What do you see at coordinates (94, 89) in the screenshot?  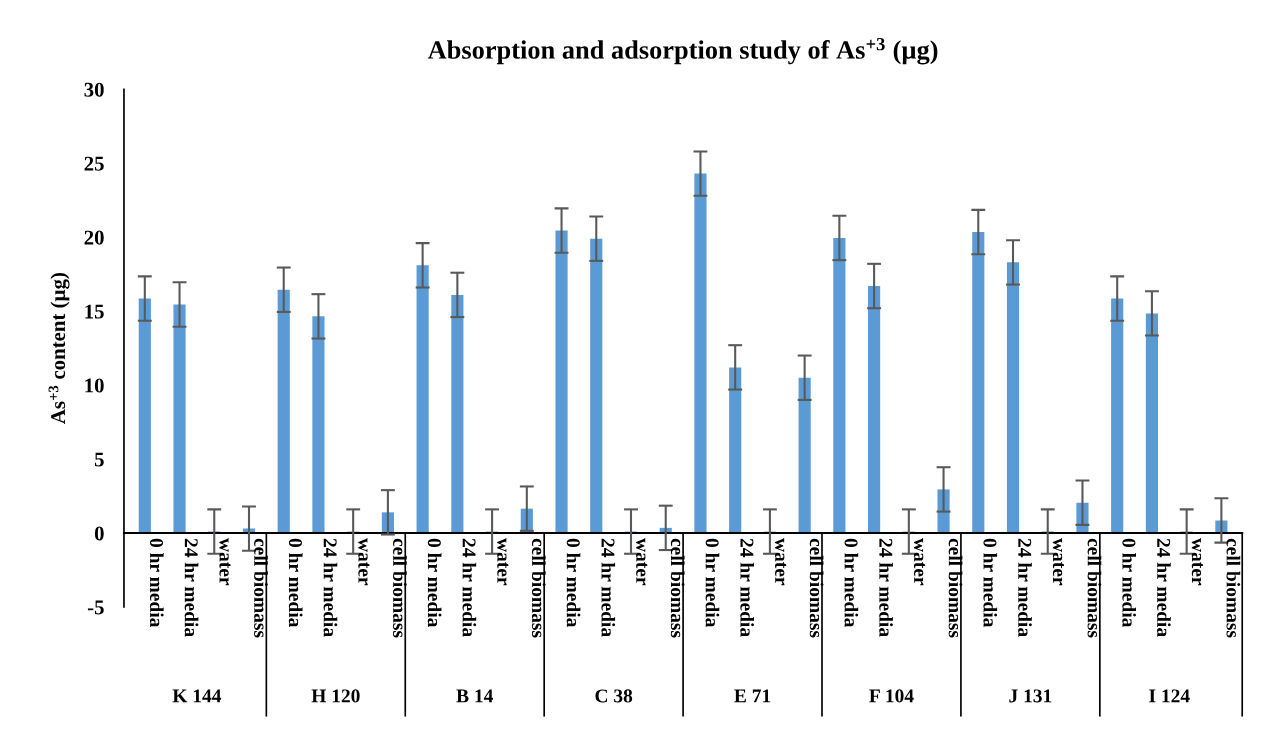 I see `y-tick-label: 30` at bounding box center [94, 89].